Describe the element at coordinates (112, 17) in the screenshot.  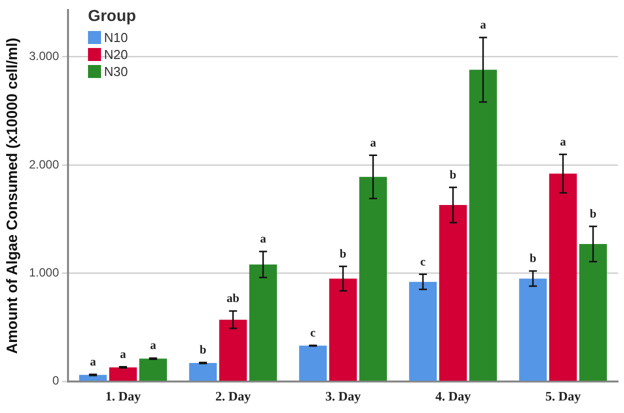
I see `legend-title: Group` at that location.